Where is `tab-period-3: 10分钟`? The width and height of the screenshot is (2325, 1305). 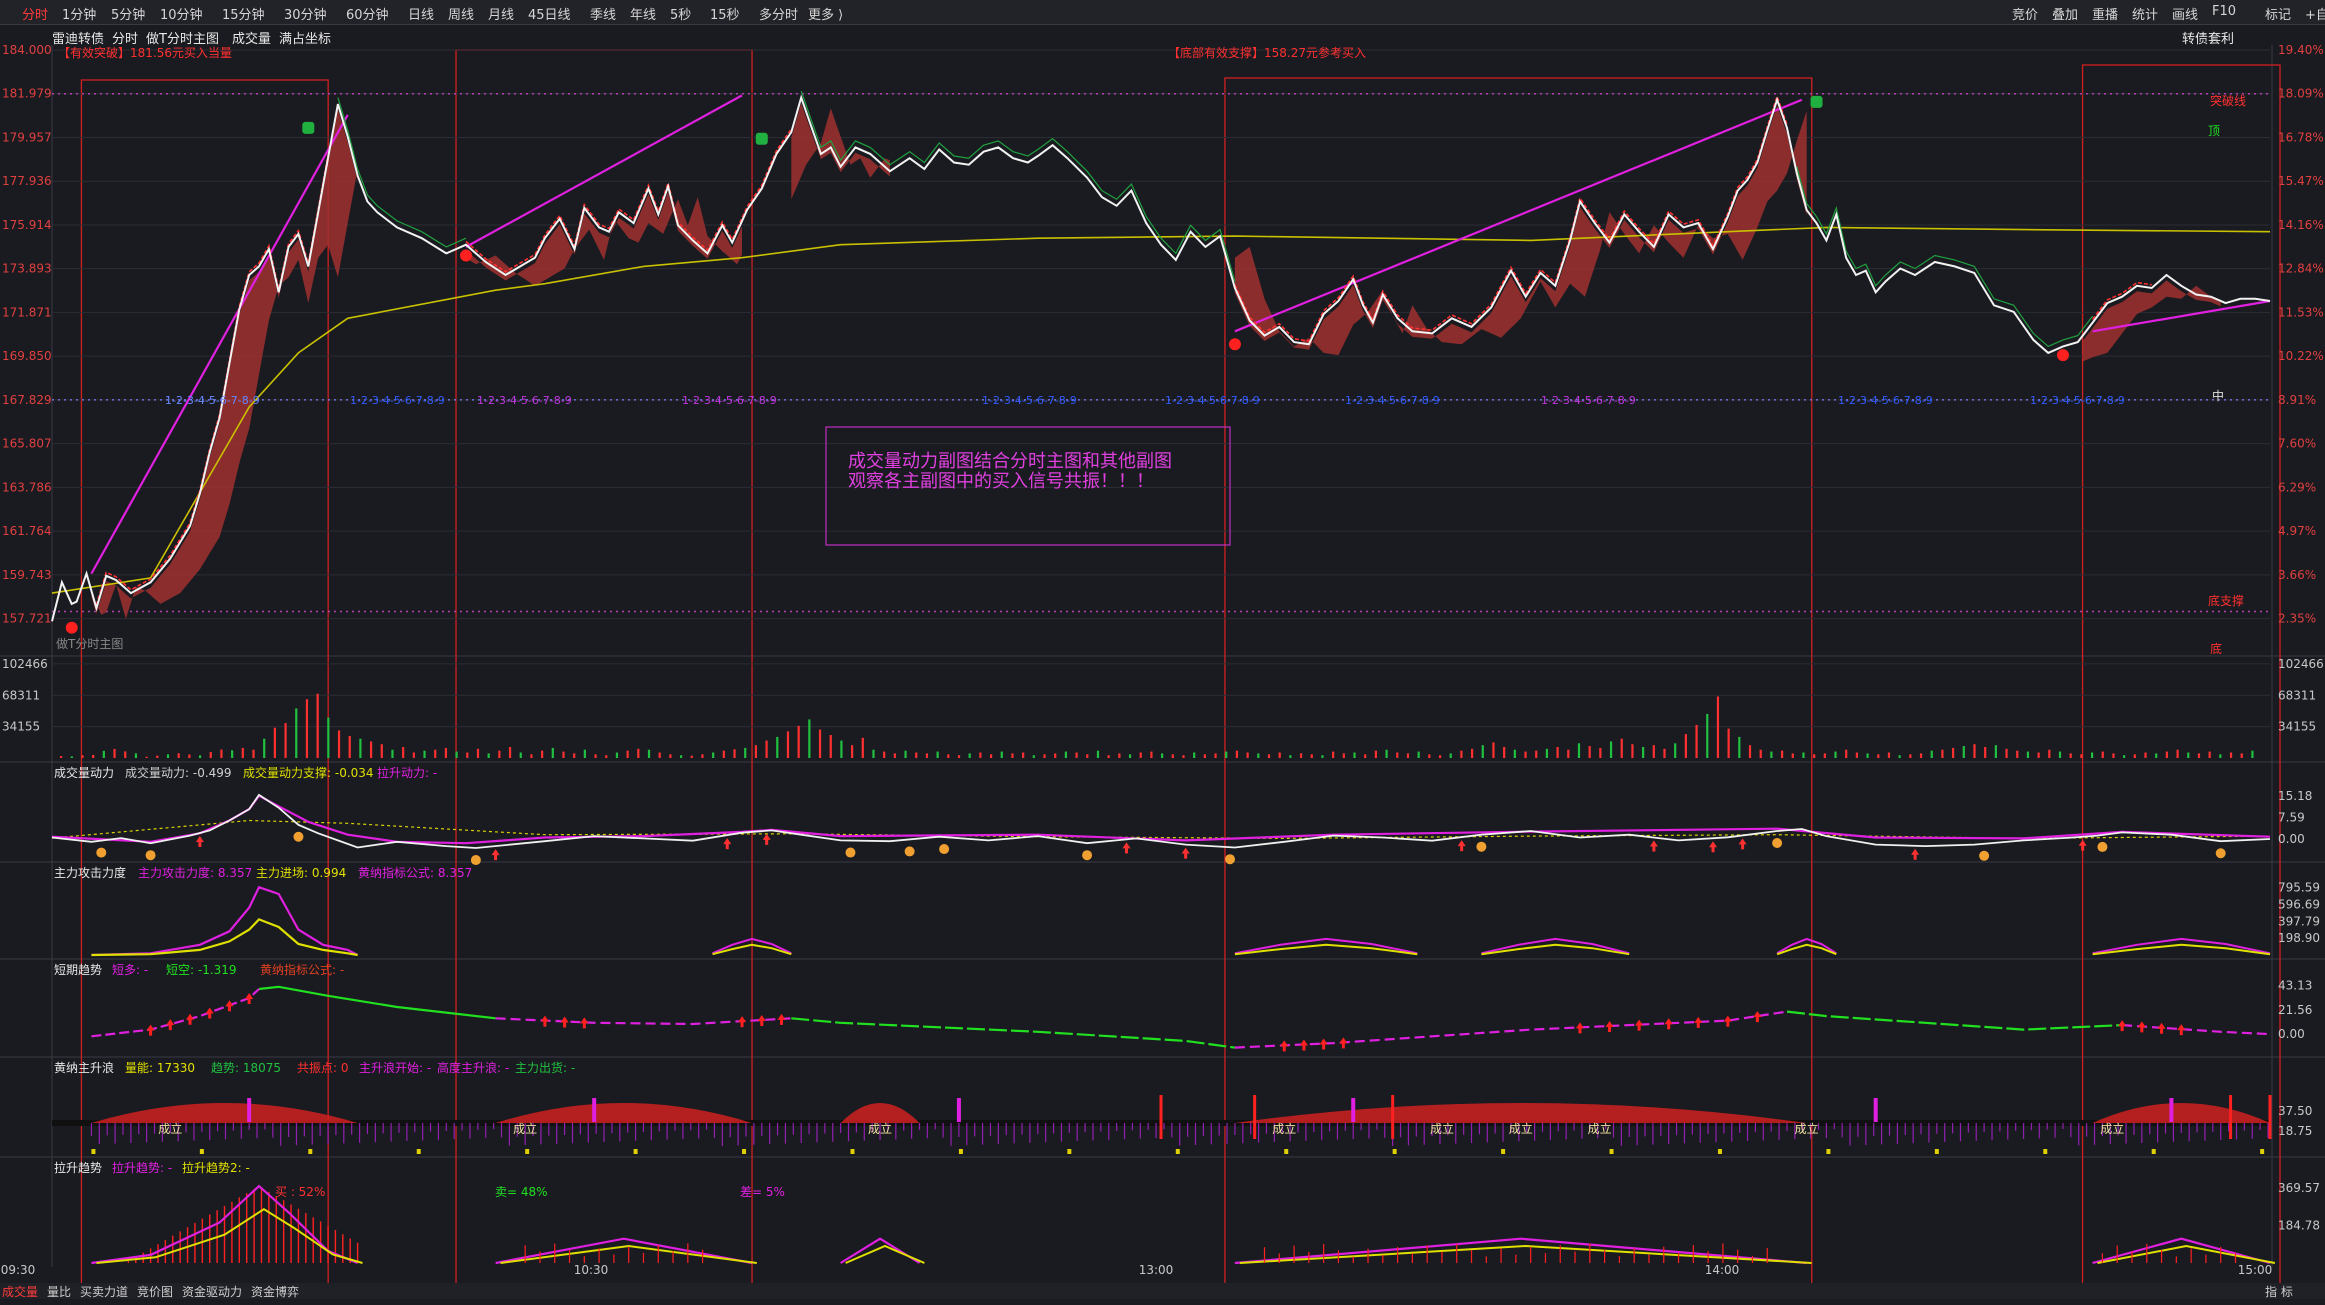
tab-period-3: 10分钟 is located at coordinates (181, 15).